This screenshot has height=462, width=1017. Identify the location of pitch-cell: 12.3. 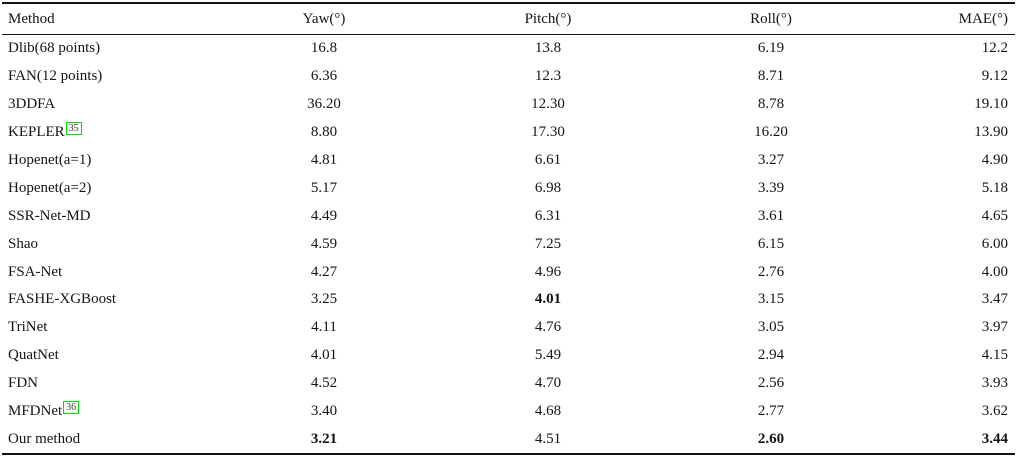
(548, 76).